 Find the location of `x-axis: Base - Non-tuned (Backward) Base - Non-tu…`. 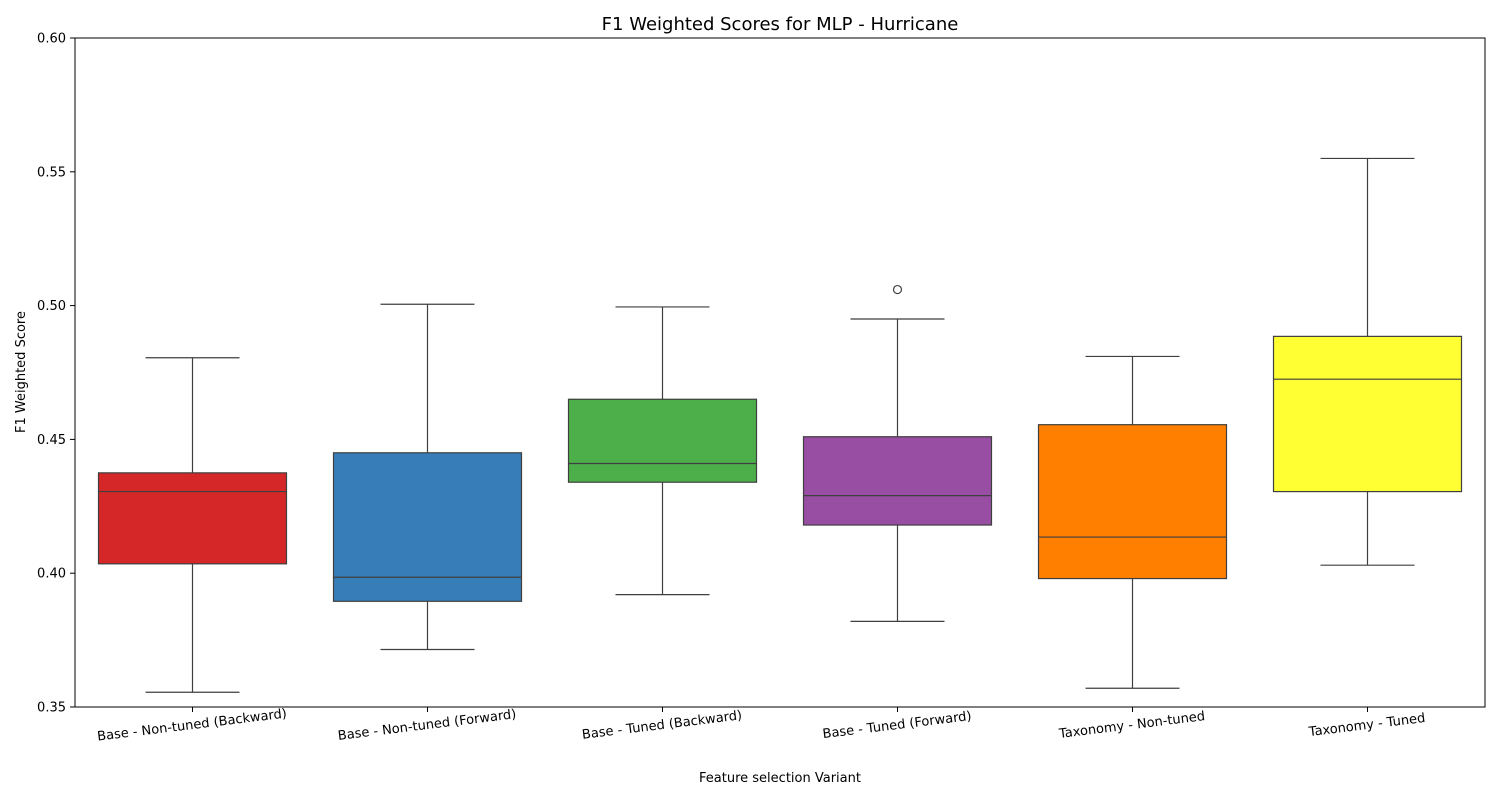

x-axis: Base - Non-tuned (Backward) Base - Non-tu… is located at coordinates (761, 725).